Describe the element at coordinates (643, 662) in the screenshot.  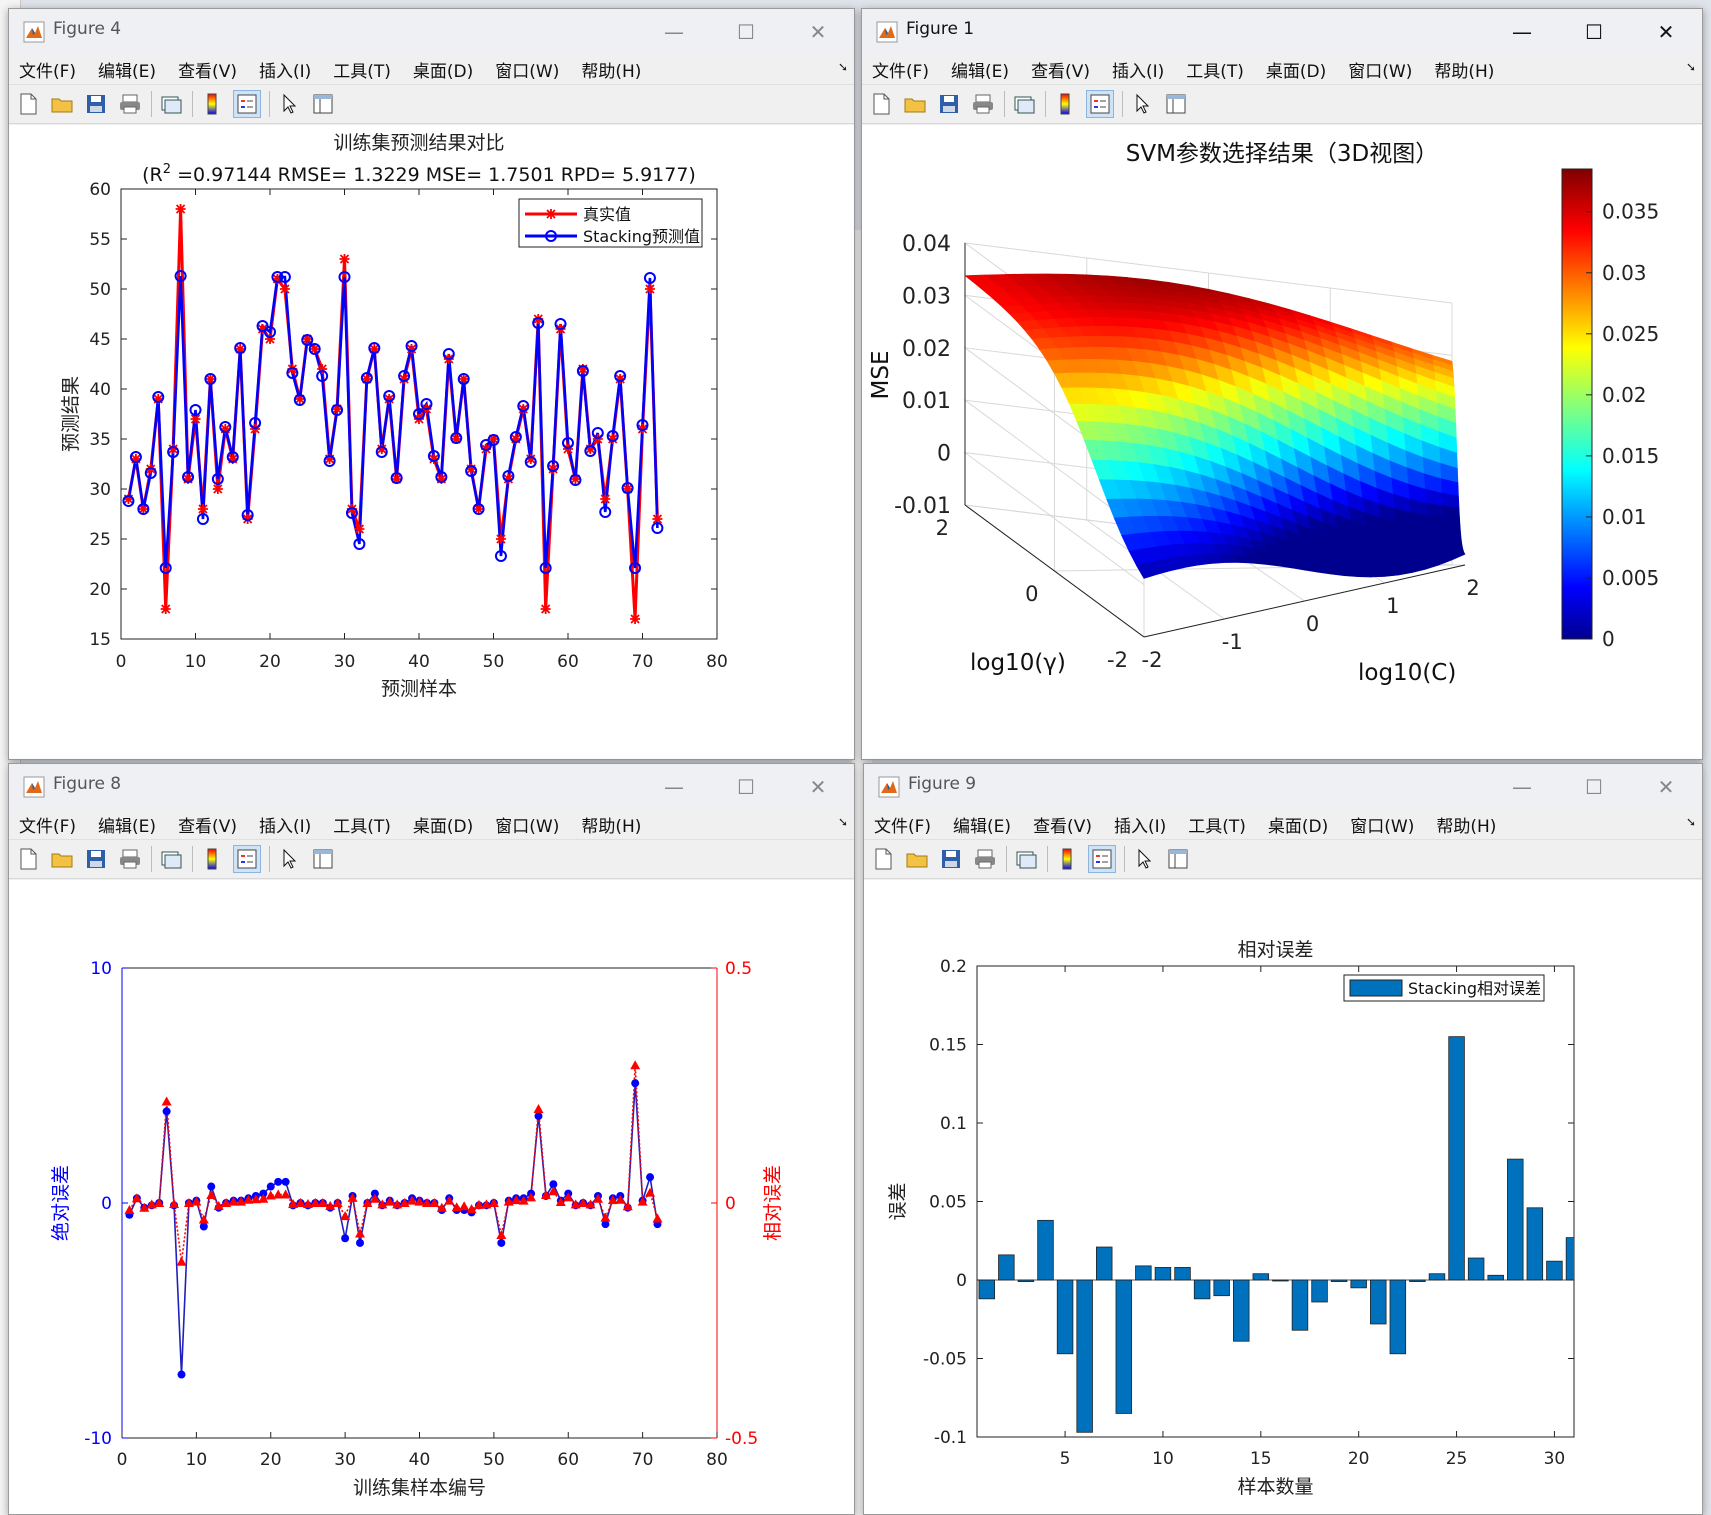
I see `x-tick-label: 70` at that location.